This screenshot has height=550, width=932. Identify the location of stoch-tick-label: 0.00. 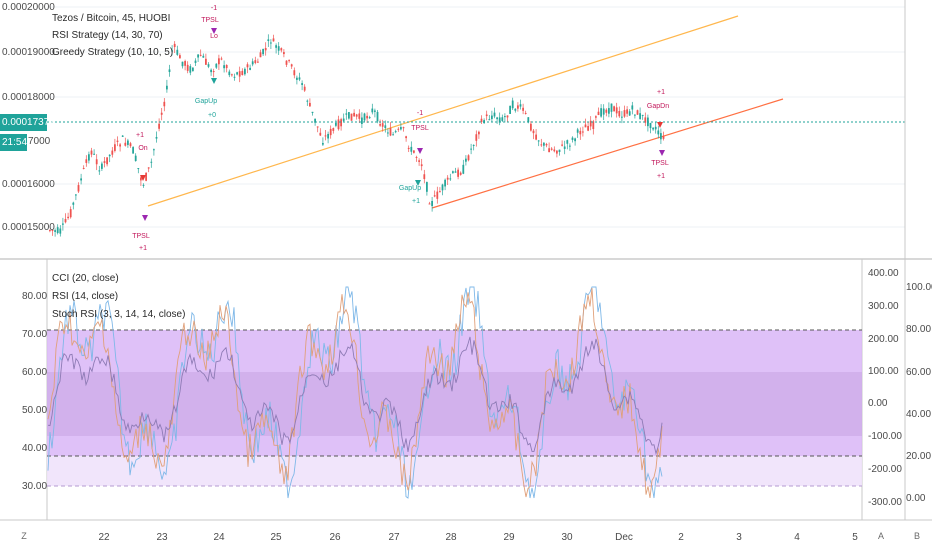
(916, 498).